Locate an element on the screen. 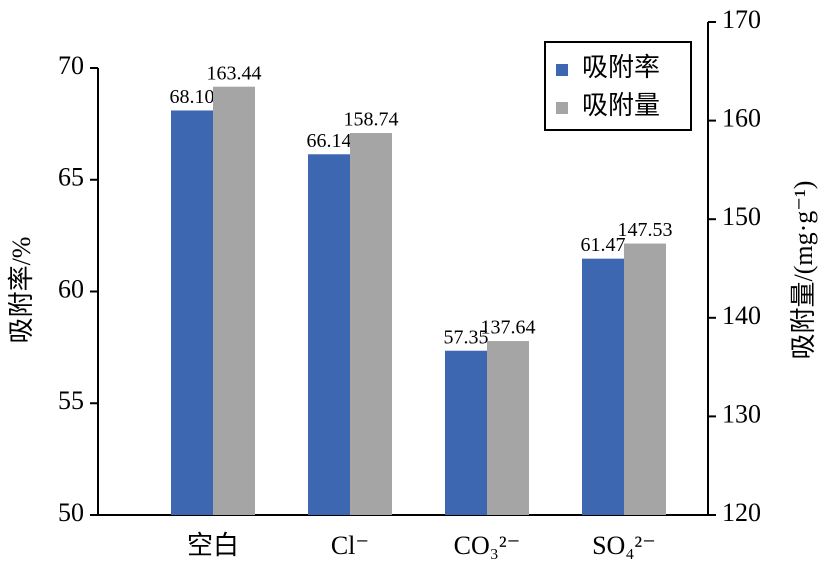 The image size is (828, 579). legend is located at coordinates (618, 86).